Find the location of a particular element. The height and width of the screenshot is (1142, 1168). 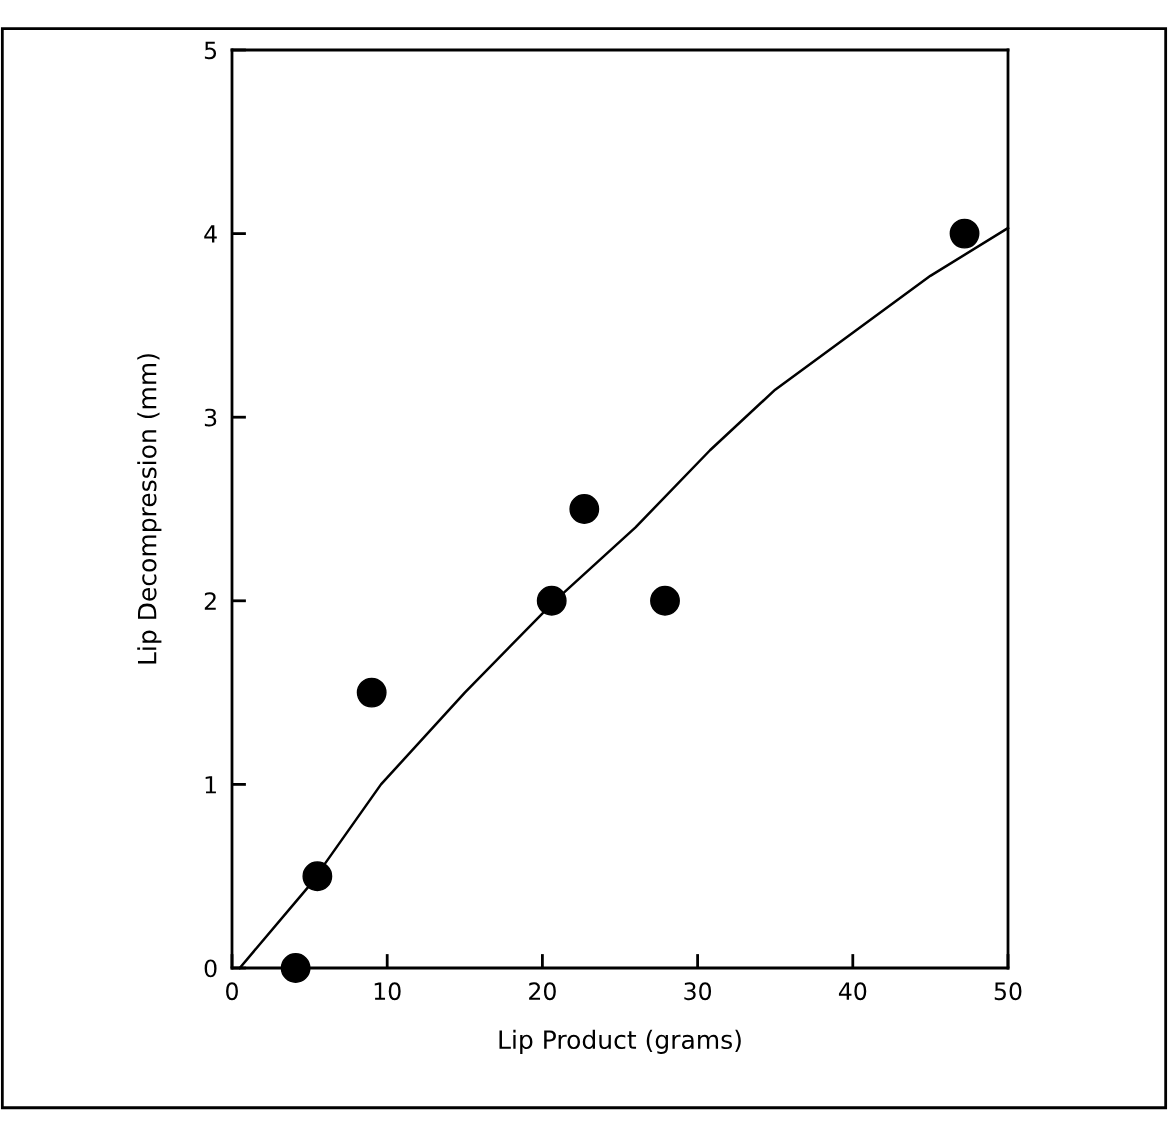

x-axis-title: Lip Product (grams) is located at coordinates (620, 1041).